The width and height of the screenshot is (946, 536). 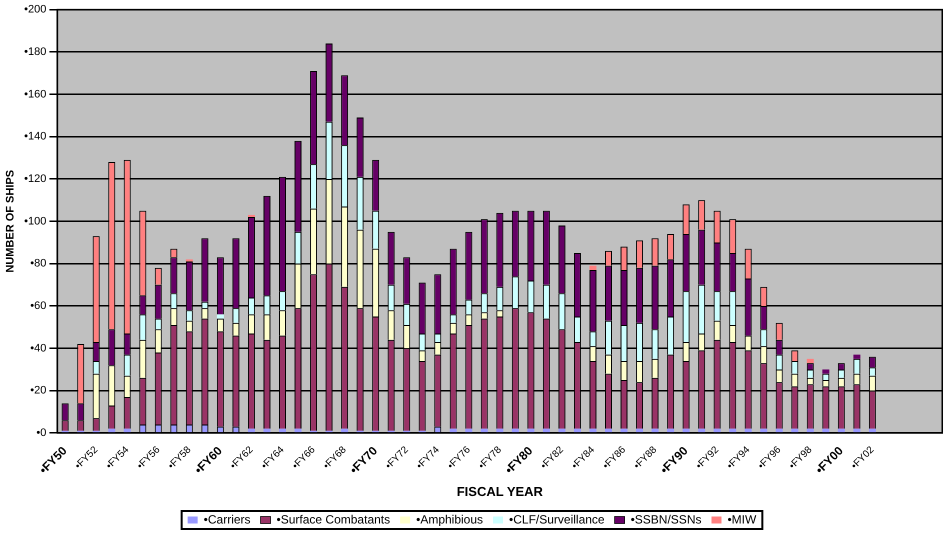 I want to click on legend-label: •CLF/Surveillance, so click(x=557, y=519).